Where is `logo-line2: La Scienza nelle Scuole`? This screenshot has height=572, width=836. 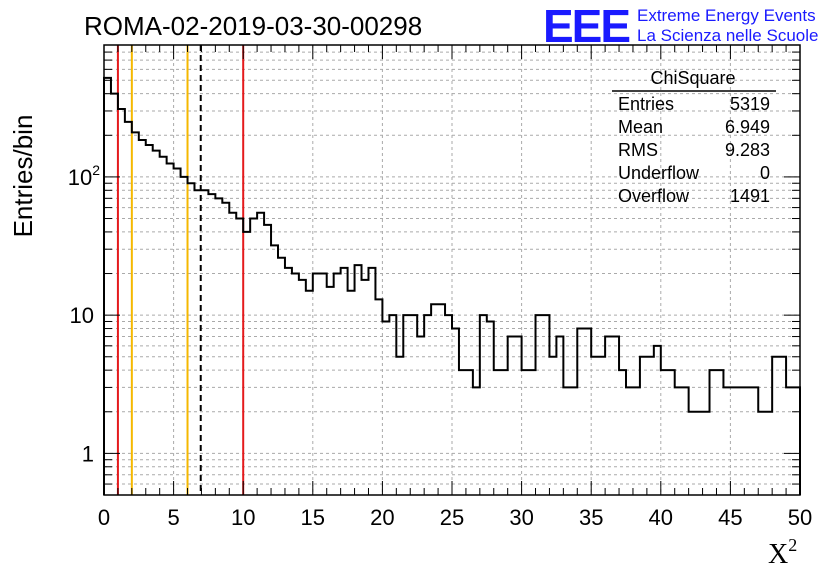 logo-line2: La Scienza nelle Scuole is located at coordinates (727, 35).